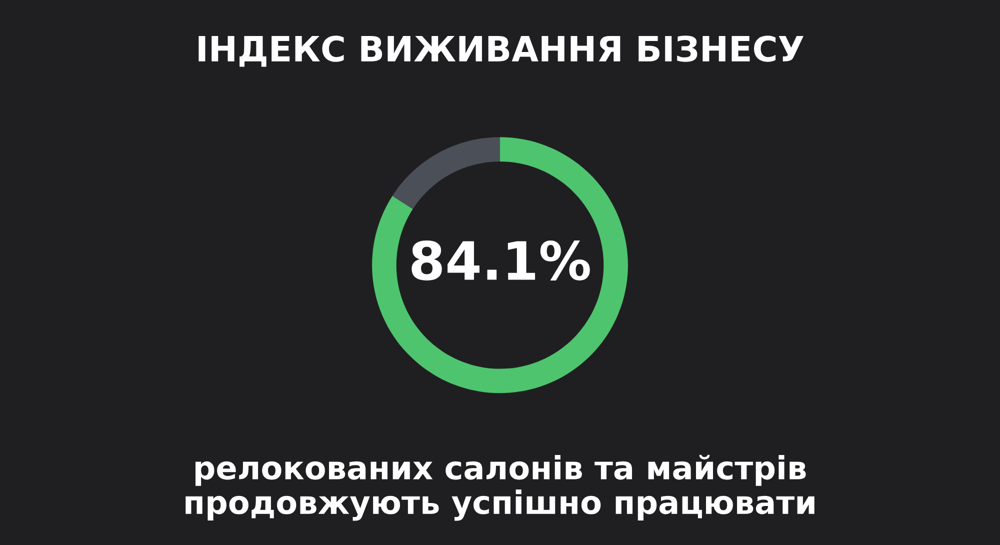 The height and width of the screenshot is (545, 1000). I want to click on data-label: 84.1%, so click(501, 260).